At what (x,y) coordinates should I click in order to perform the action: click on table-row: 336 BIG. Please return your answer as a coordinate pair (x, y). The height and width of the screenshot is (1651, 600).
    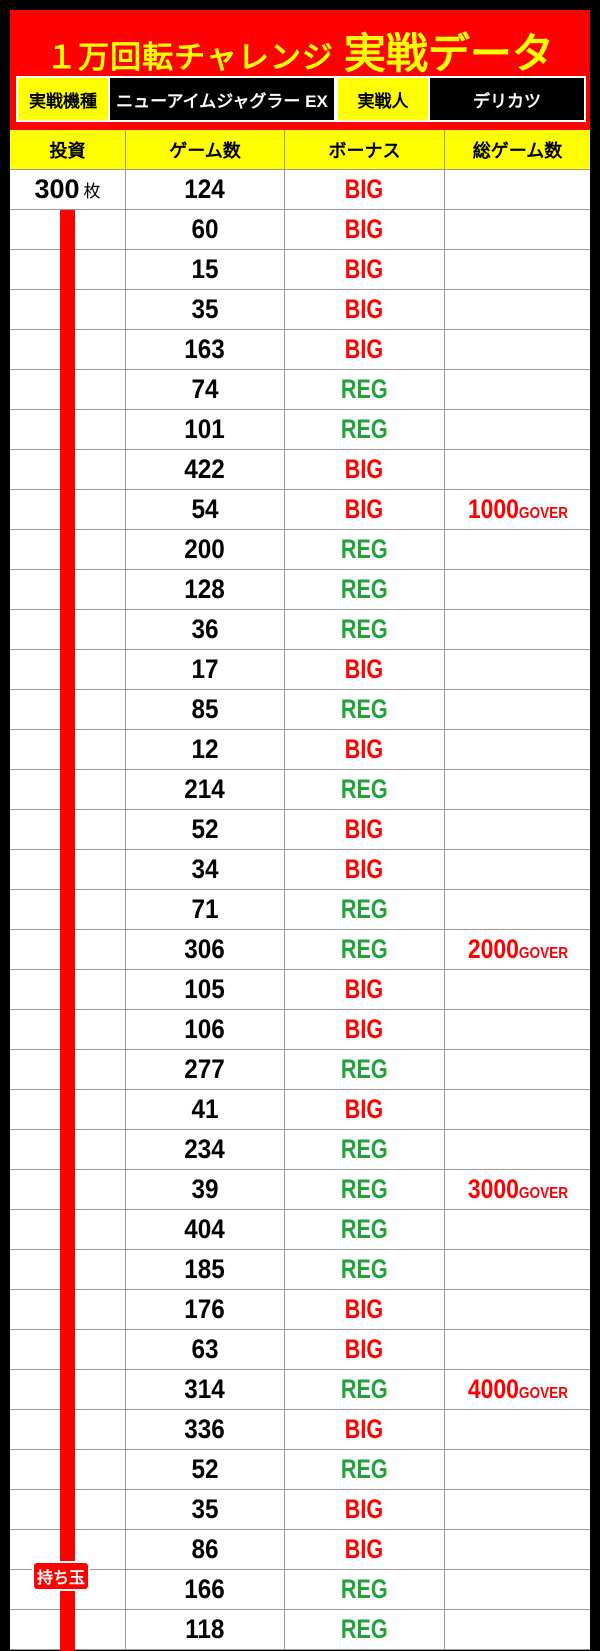
    Looking at the image, I should click on (300, 1430).